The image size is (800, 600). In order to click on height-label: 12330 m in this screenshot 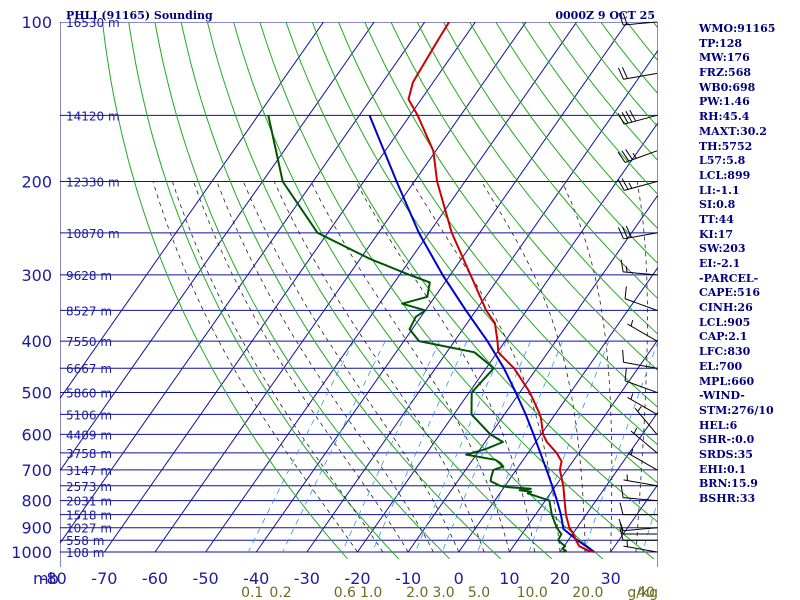, I will do `click(93, 183)`.